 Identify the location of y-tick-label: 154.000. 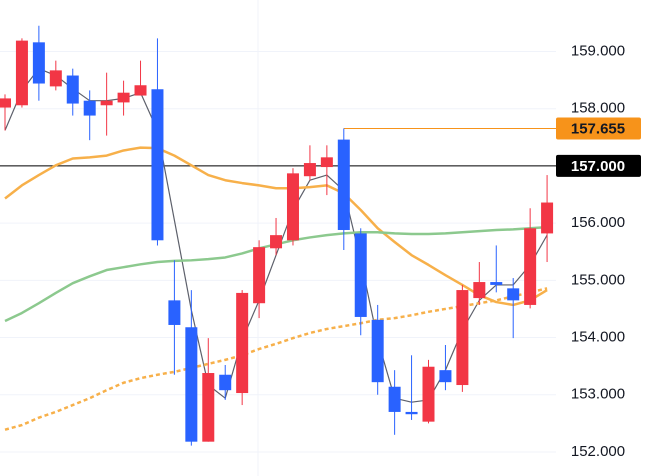
(598, 337).